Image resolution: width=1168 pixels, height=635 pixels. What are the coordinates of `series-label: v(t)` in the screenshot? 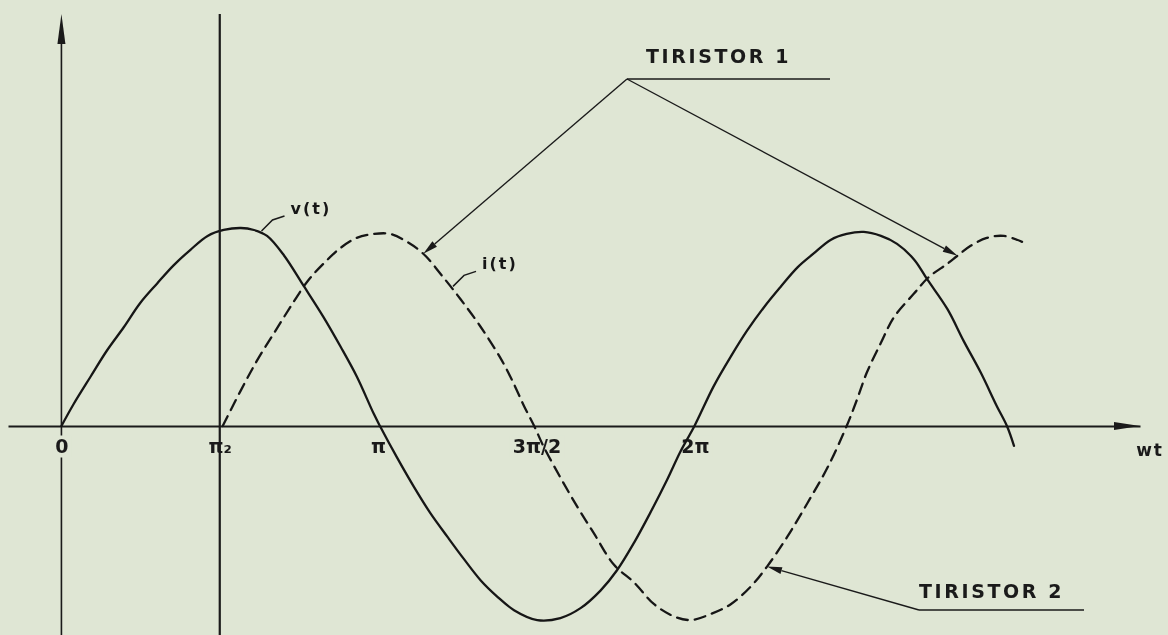 It's located at (311, 208).